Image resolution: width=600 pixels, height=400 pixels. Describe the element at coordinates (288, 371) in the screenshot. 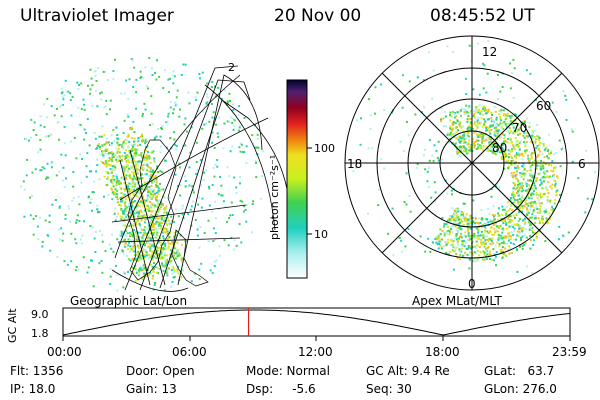

I see `mode-readout: Mode: Normal` at that location.